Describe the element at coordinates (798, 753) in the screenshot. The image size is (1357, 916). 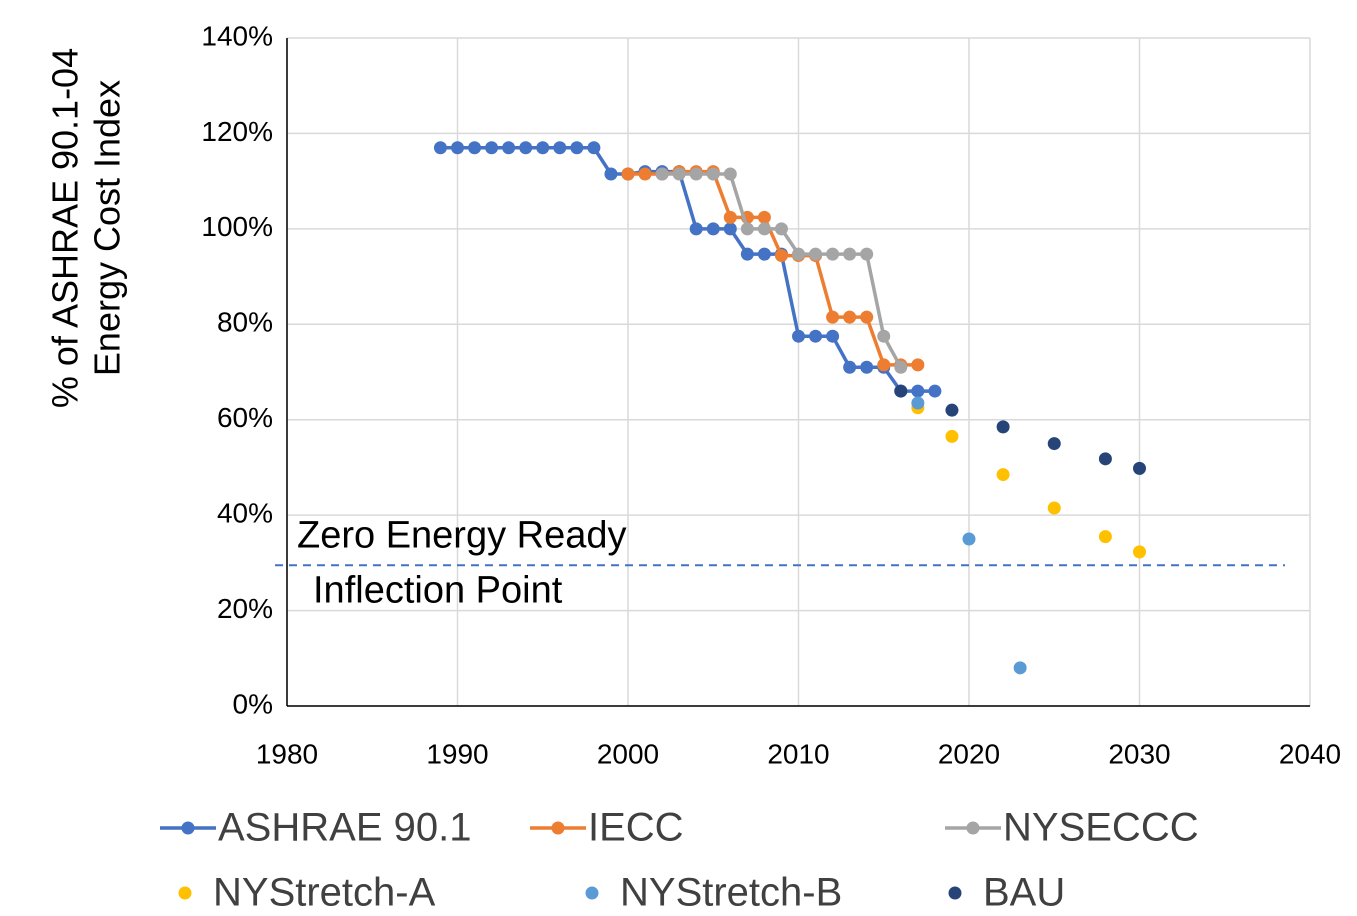
I see `x-tick-label: 2010` at that location.